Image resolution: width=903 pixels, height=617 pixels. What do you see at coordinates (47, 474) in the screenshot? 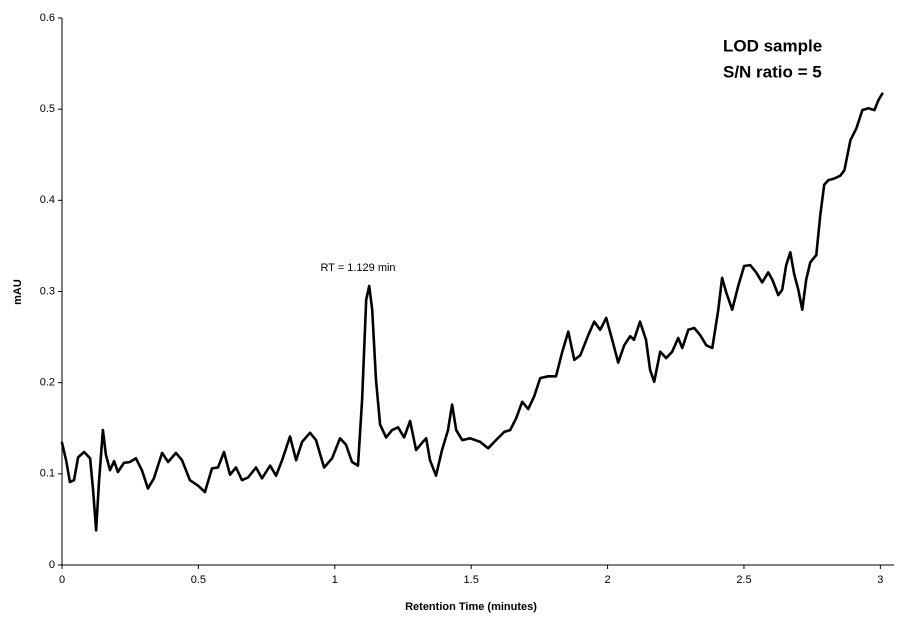
I see `y-tick-label: 0.1` at bounding box center [47, 474].